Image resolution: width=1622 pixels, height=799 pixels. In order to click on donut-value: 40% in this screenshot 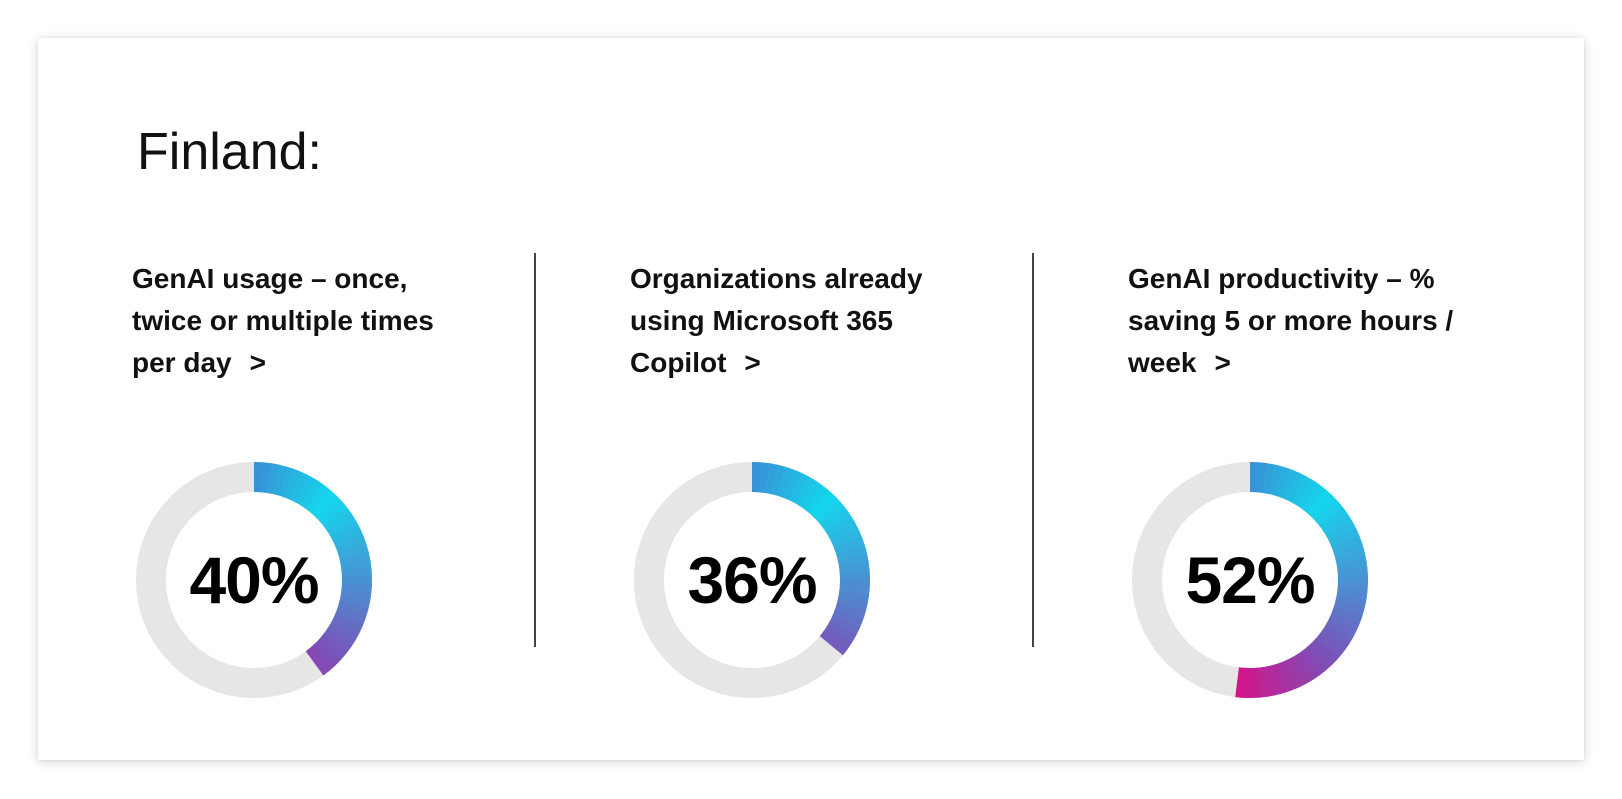, I will do `click(254, 580)`.